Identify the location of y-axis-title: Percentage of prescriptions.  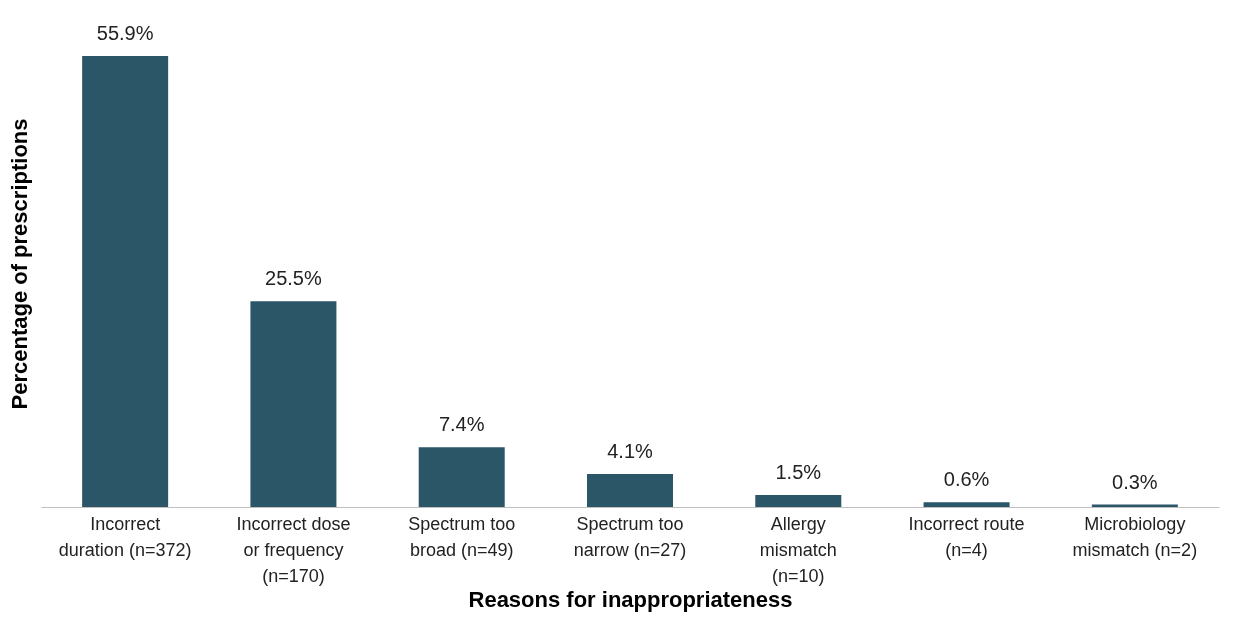
(19, 264).